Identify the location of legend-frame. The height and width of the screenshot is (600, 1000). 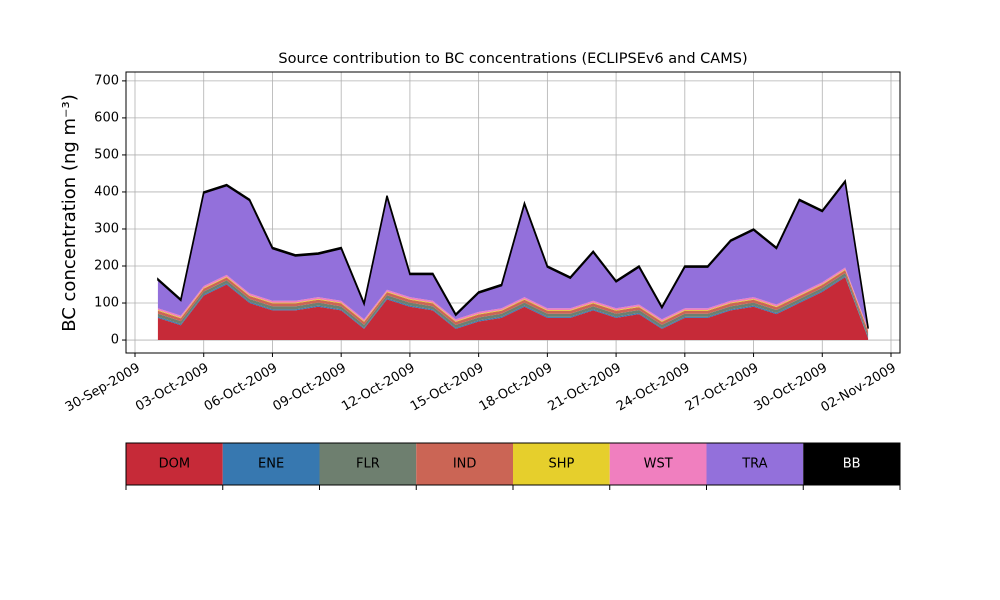
(513, 464).